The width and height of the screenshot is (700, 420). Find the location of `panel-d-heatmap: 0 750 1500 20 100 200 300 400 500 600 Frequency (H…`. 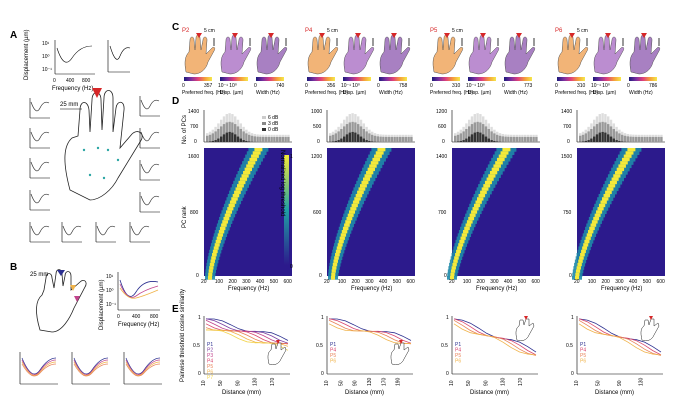

panel-d-heatmap: 0 750 1500 20 100 200 300 400 500 600 Frequency (H… is located at coordinates (613, 220).